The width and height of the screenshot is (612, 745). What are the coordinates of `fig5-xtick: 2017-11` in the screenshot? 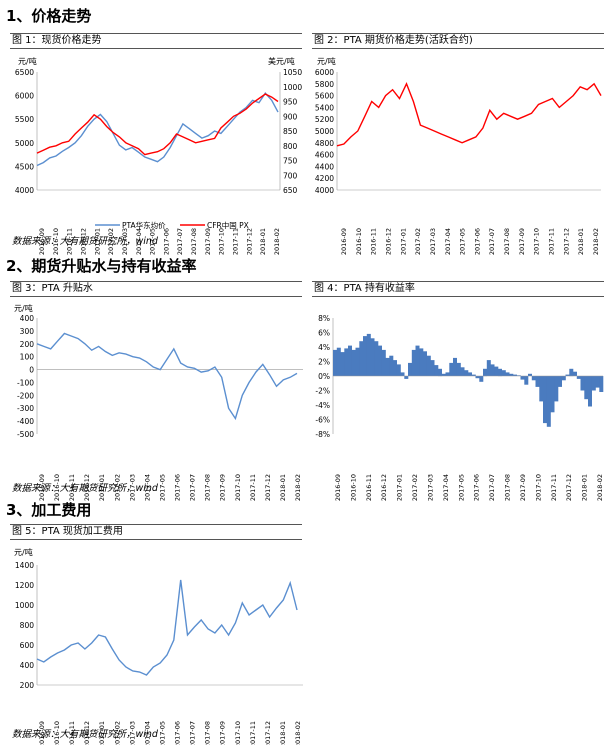 It's located at (253, 733).